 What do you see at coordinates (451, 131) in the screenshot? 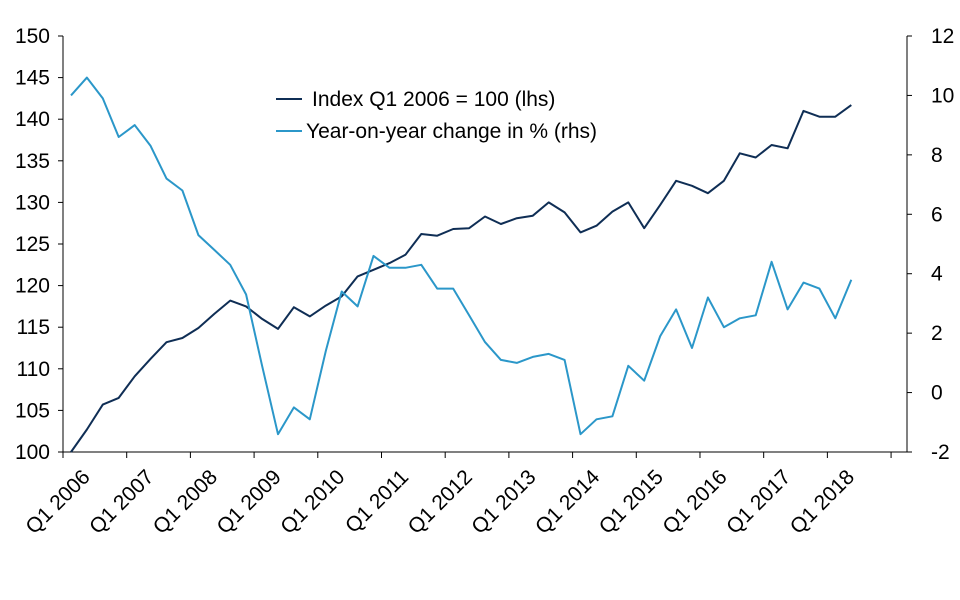
I see `legend-label-yoy: Year-on-year change in % (rhs)` at bounding box center [451, 131].